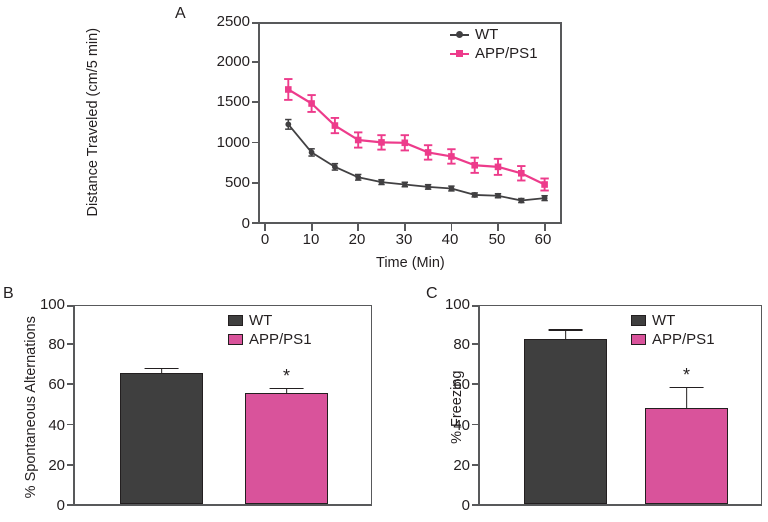 Image resolution: width=768 pixels, height=522 pixels. Describe the element at coordinates (457, 304) in the screenshot. I see `panel-c-ytick-100: 100` at that location.